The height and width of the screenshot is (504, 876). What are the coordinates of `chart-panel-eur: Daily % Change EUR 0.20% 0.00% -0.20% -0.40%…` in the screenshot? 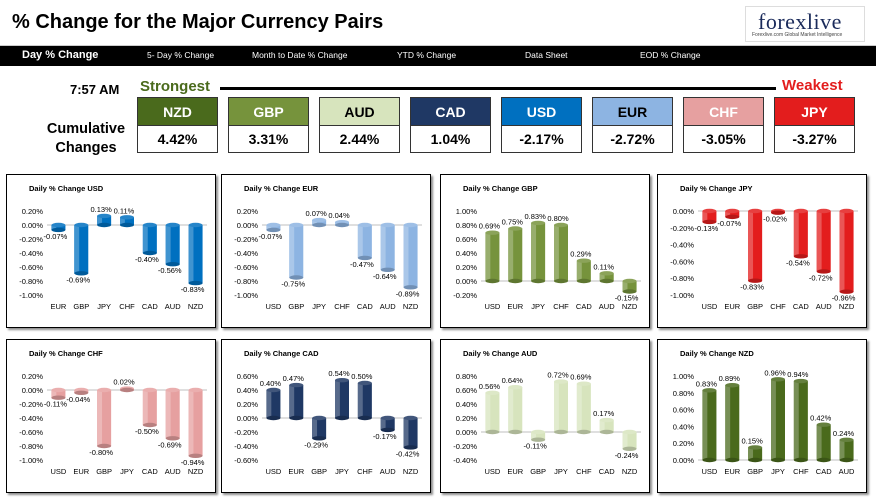 It's located at (326, 251).